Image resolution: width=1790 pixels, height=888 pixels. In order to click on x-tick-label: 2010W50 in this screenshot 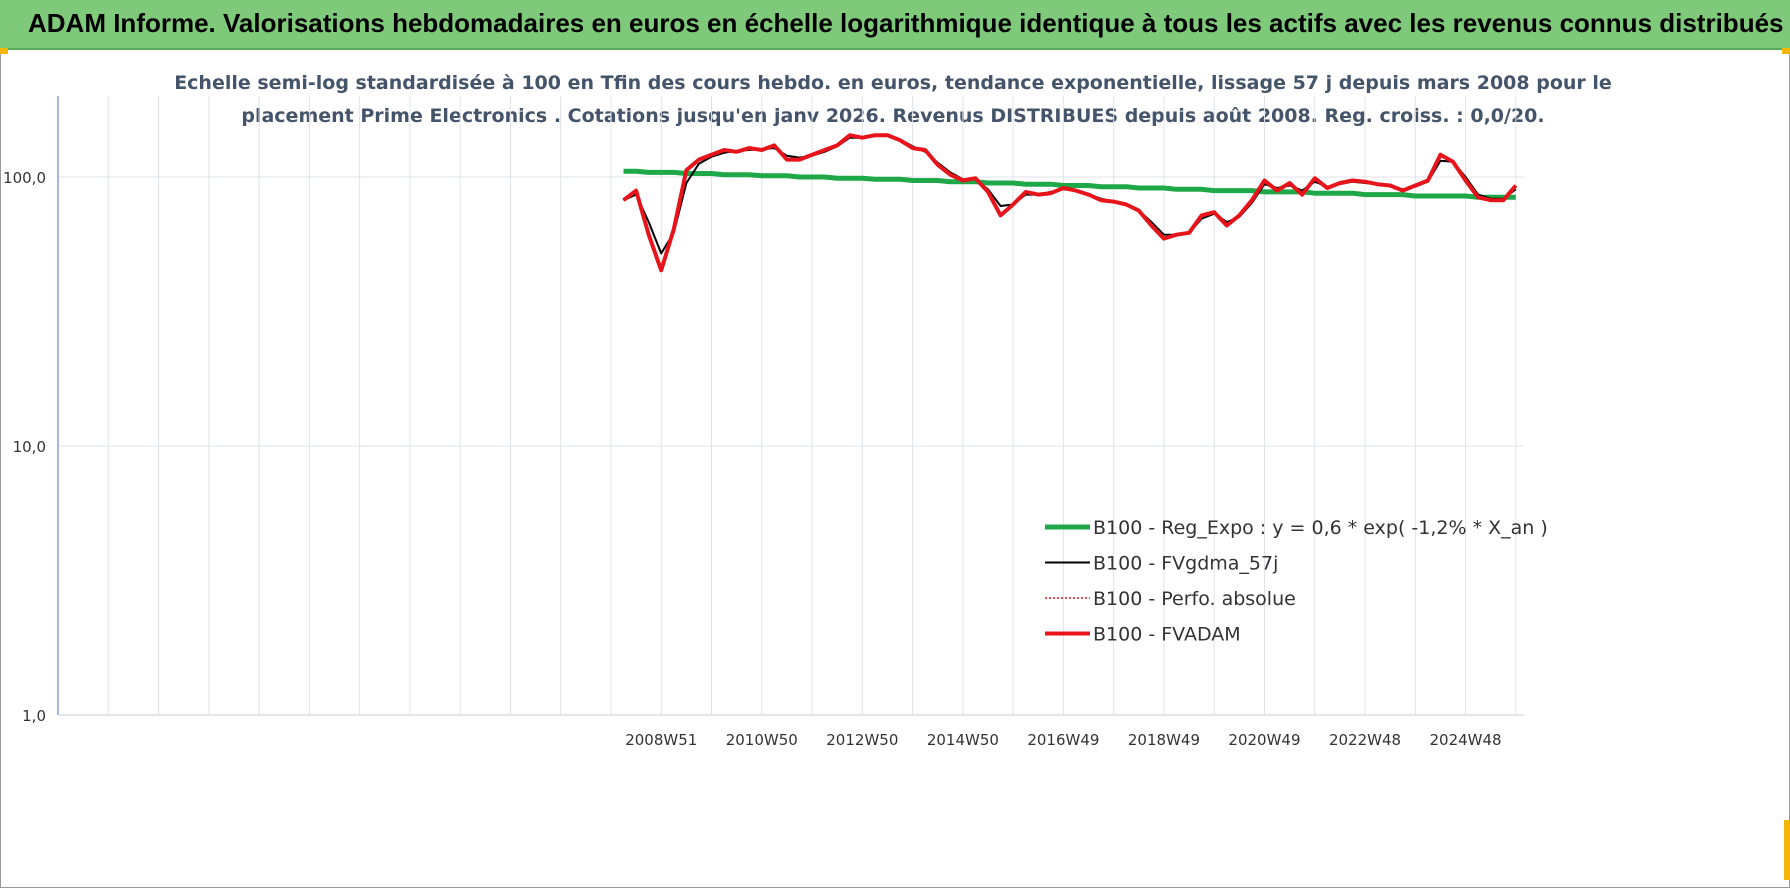, I will do `click(762, 740)`.